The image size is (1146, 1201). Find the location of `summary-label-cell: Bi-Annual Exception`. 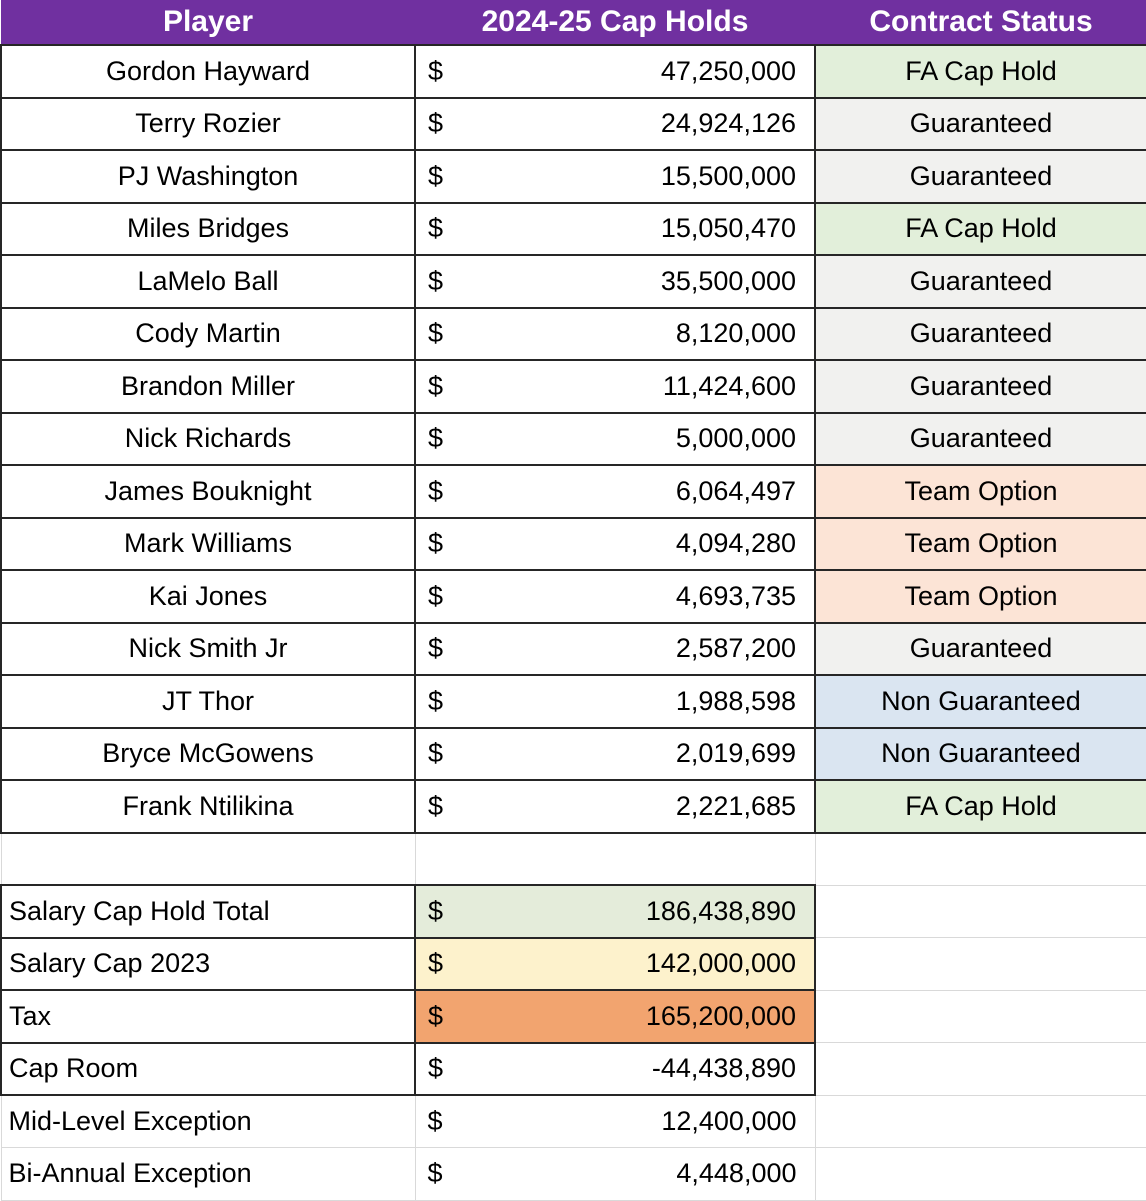

summary-label-cell: Bi-Annual Exception is located at coordinates (208, 1174).